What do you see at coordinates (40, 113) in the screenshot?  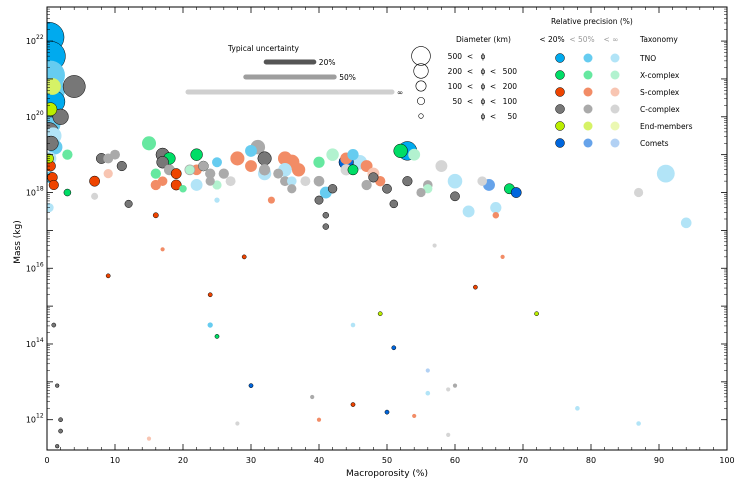 I see `y-tick-label-exponent: 20` at bounding box center [40, 113].